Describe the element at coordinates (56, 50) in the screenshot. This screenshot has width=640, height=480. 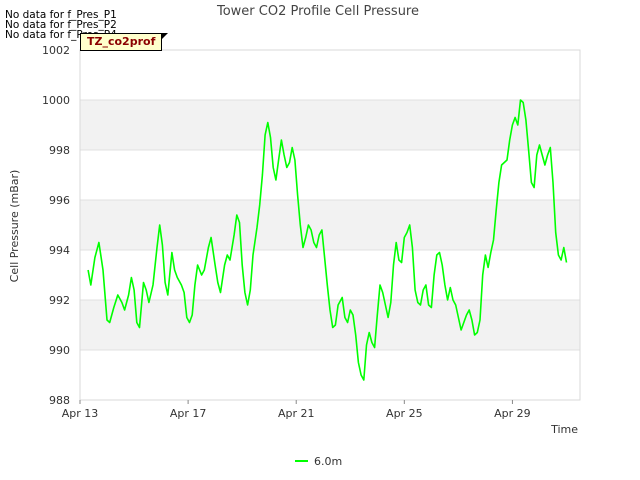
I see `y-tick-label: 1002` at that location.